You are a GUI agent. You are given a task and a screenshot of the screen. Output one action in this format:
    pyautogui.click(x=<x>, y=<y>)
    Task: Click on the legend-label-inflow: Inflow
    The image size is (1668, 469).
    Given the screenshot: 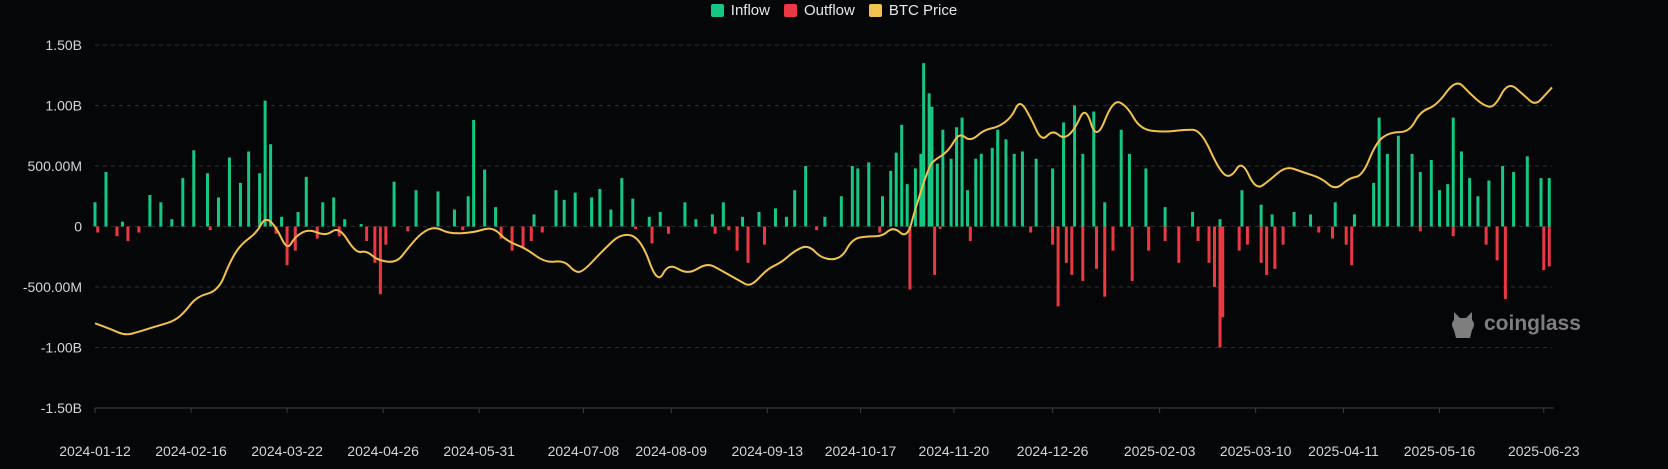 What is the action you would take?
    pyautogui.click(x=750, y=10)
    